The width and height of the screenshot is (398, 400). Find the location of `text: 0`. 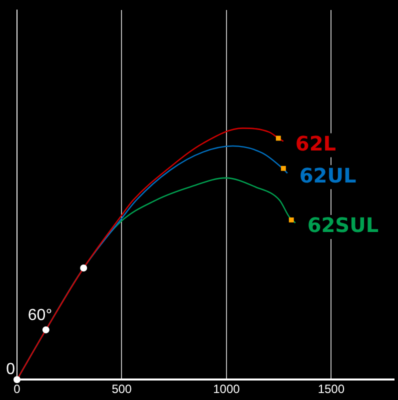

text: 0 is located at coordinates (11, 369).